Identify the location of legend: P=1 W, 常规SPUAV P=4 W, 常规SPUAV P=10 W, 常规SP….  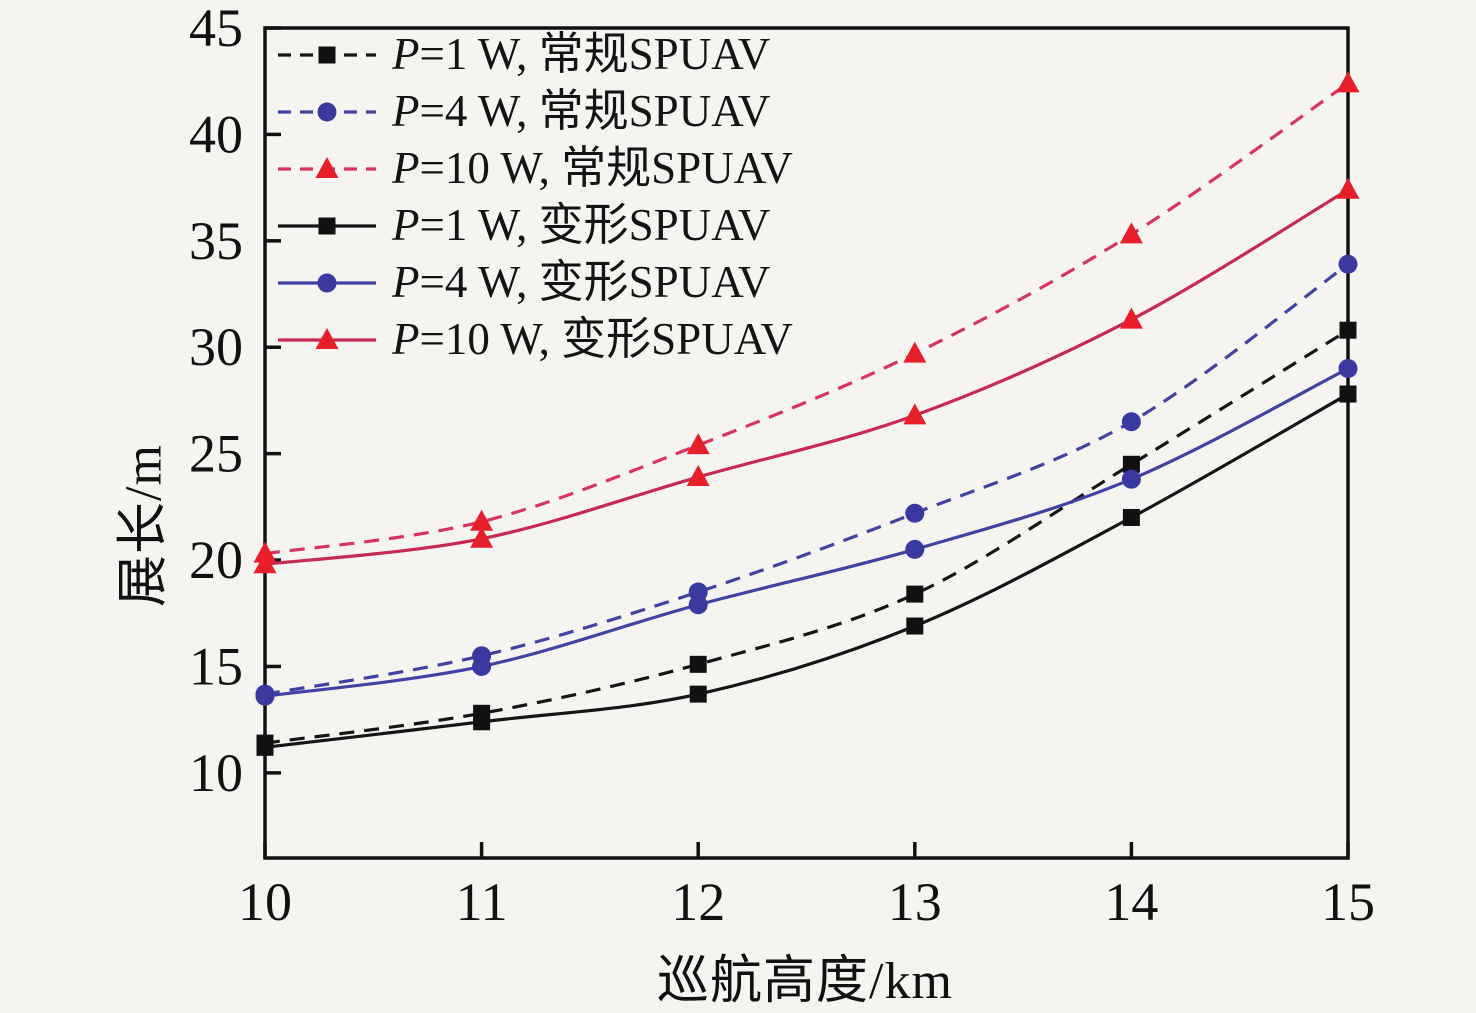
(534, 197).